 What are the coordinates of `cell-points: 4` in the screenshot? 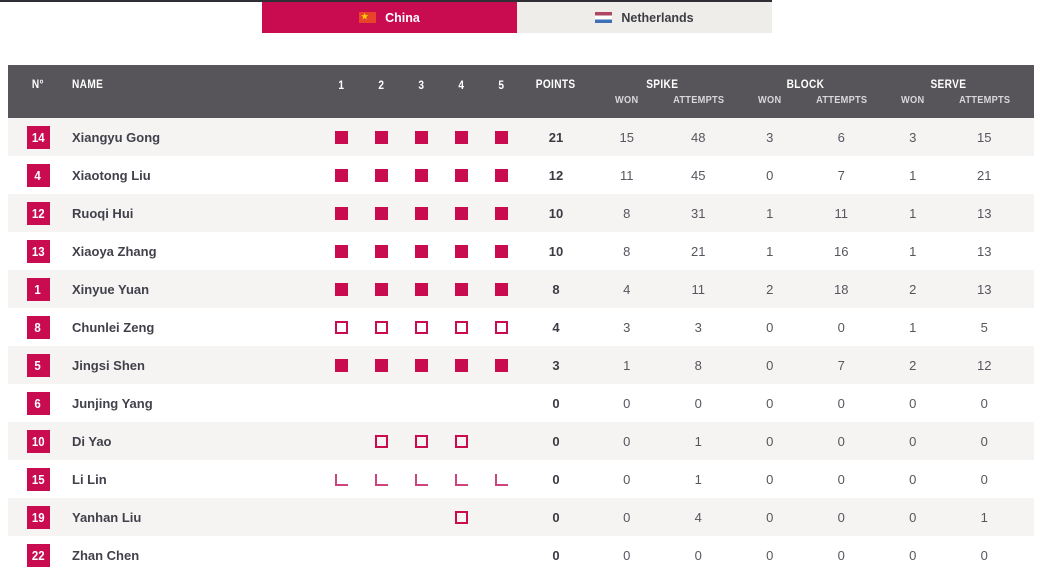 It's located at (556, 327).